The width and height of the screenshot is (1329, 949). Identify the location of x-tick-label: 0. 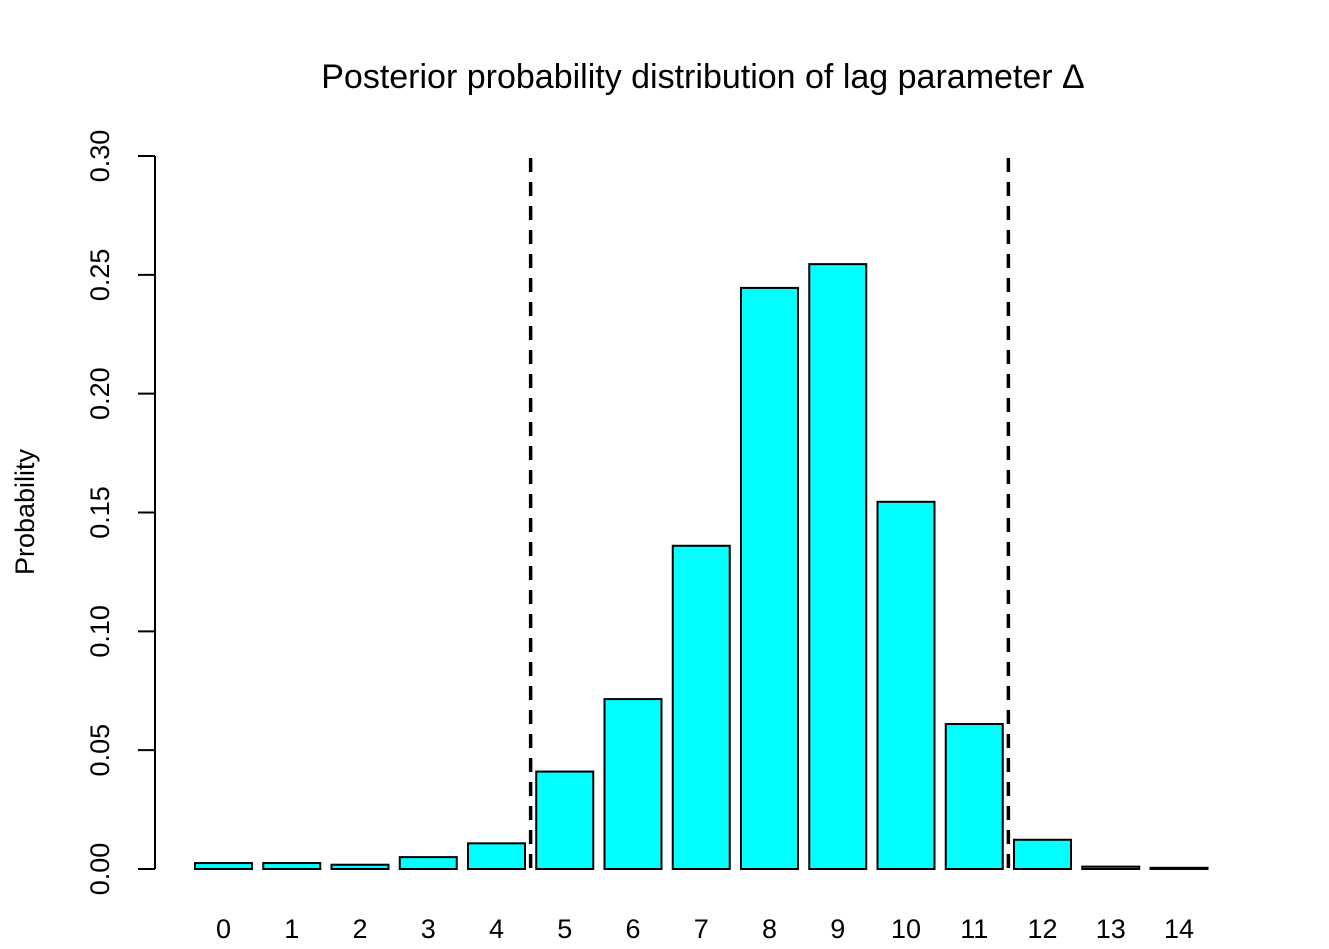
(223, 929).